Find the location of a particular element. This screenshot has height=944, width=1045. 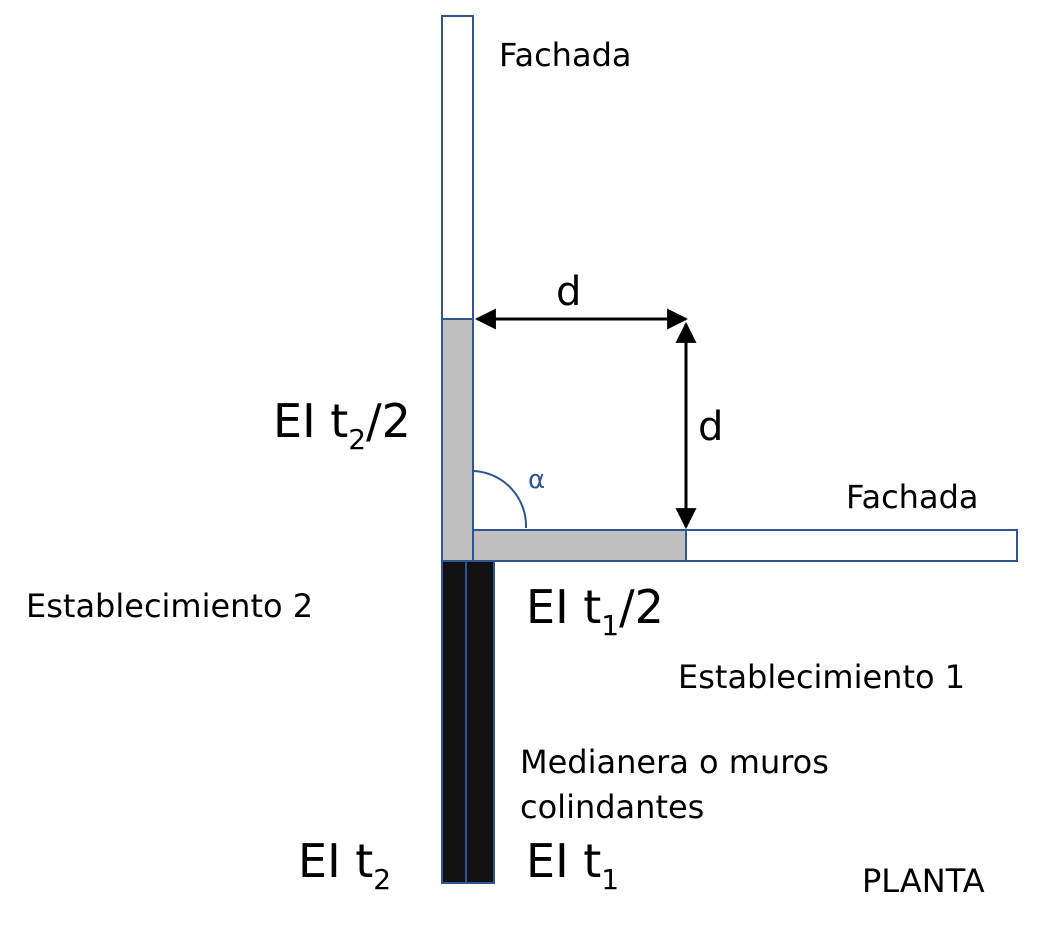

party-wall-t1 is located at coordinates (480, 722).